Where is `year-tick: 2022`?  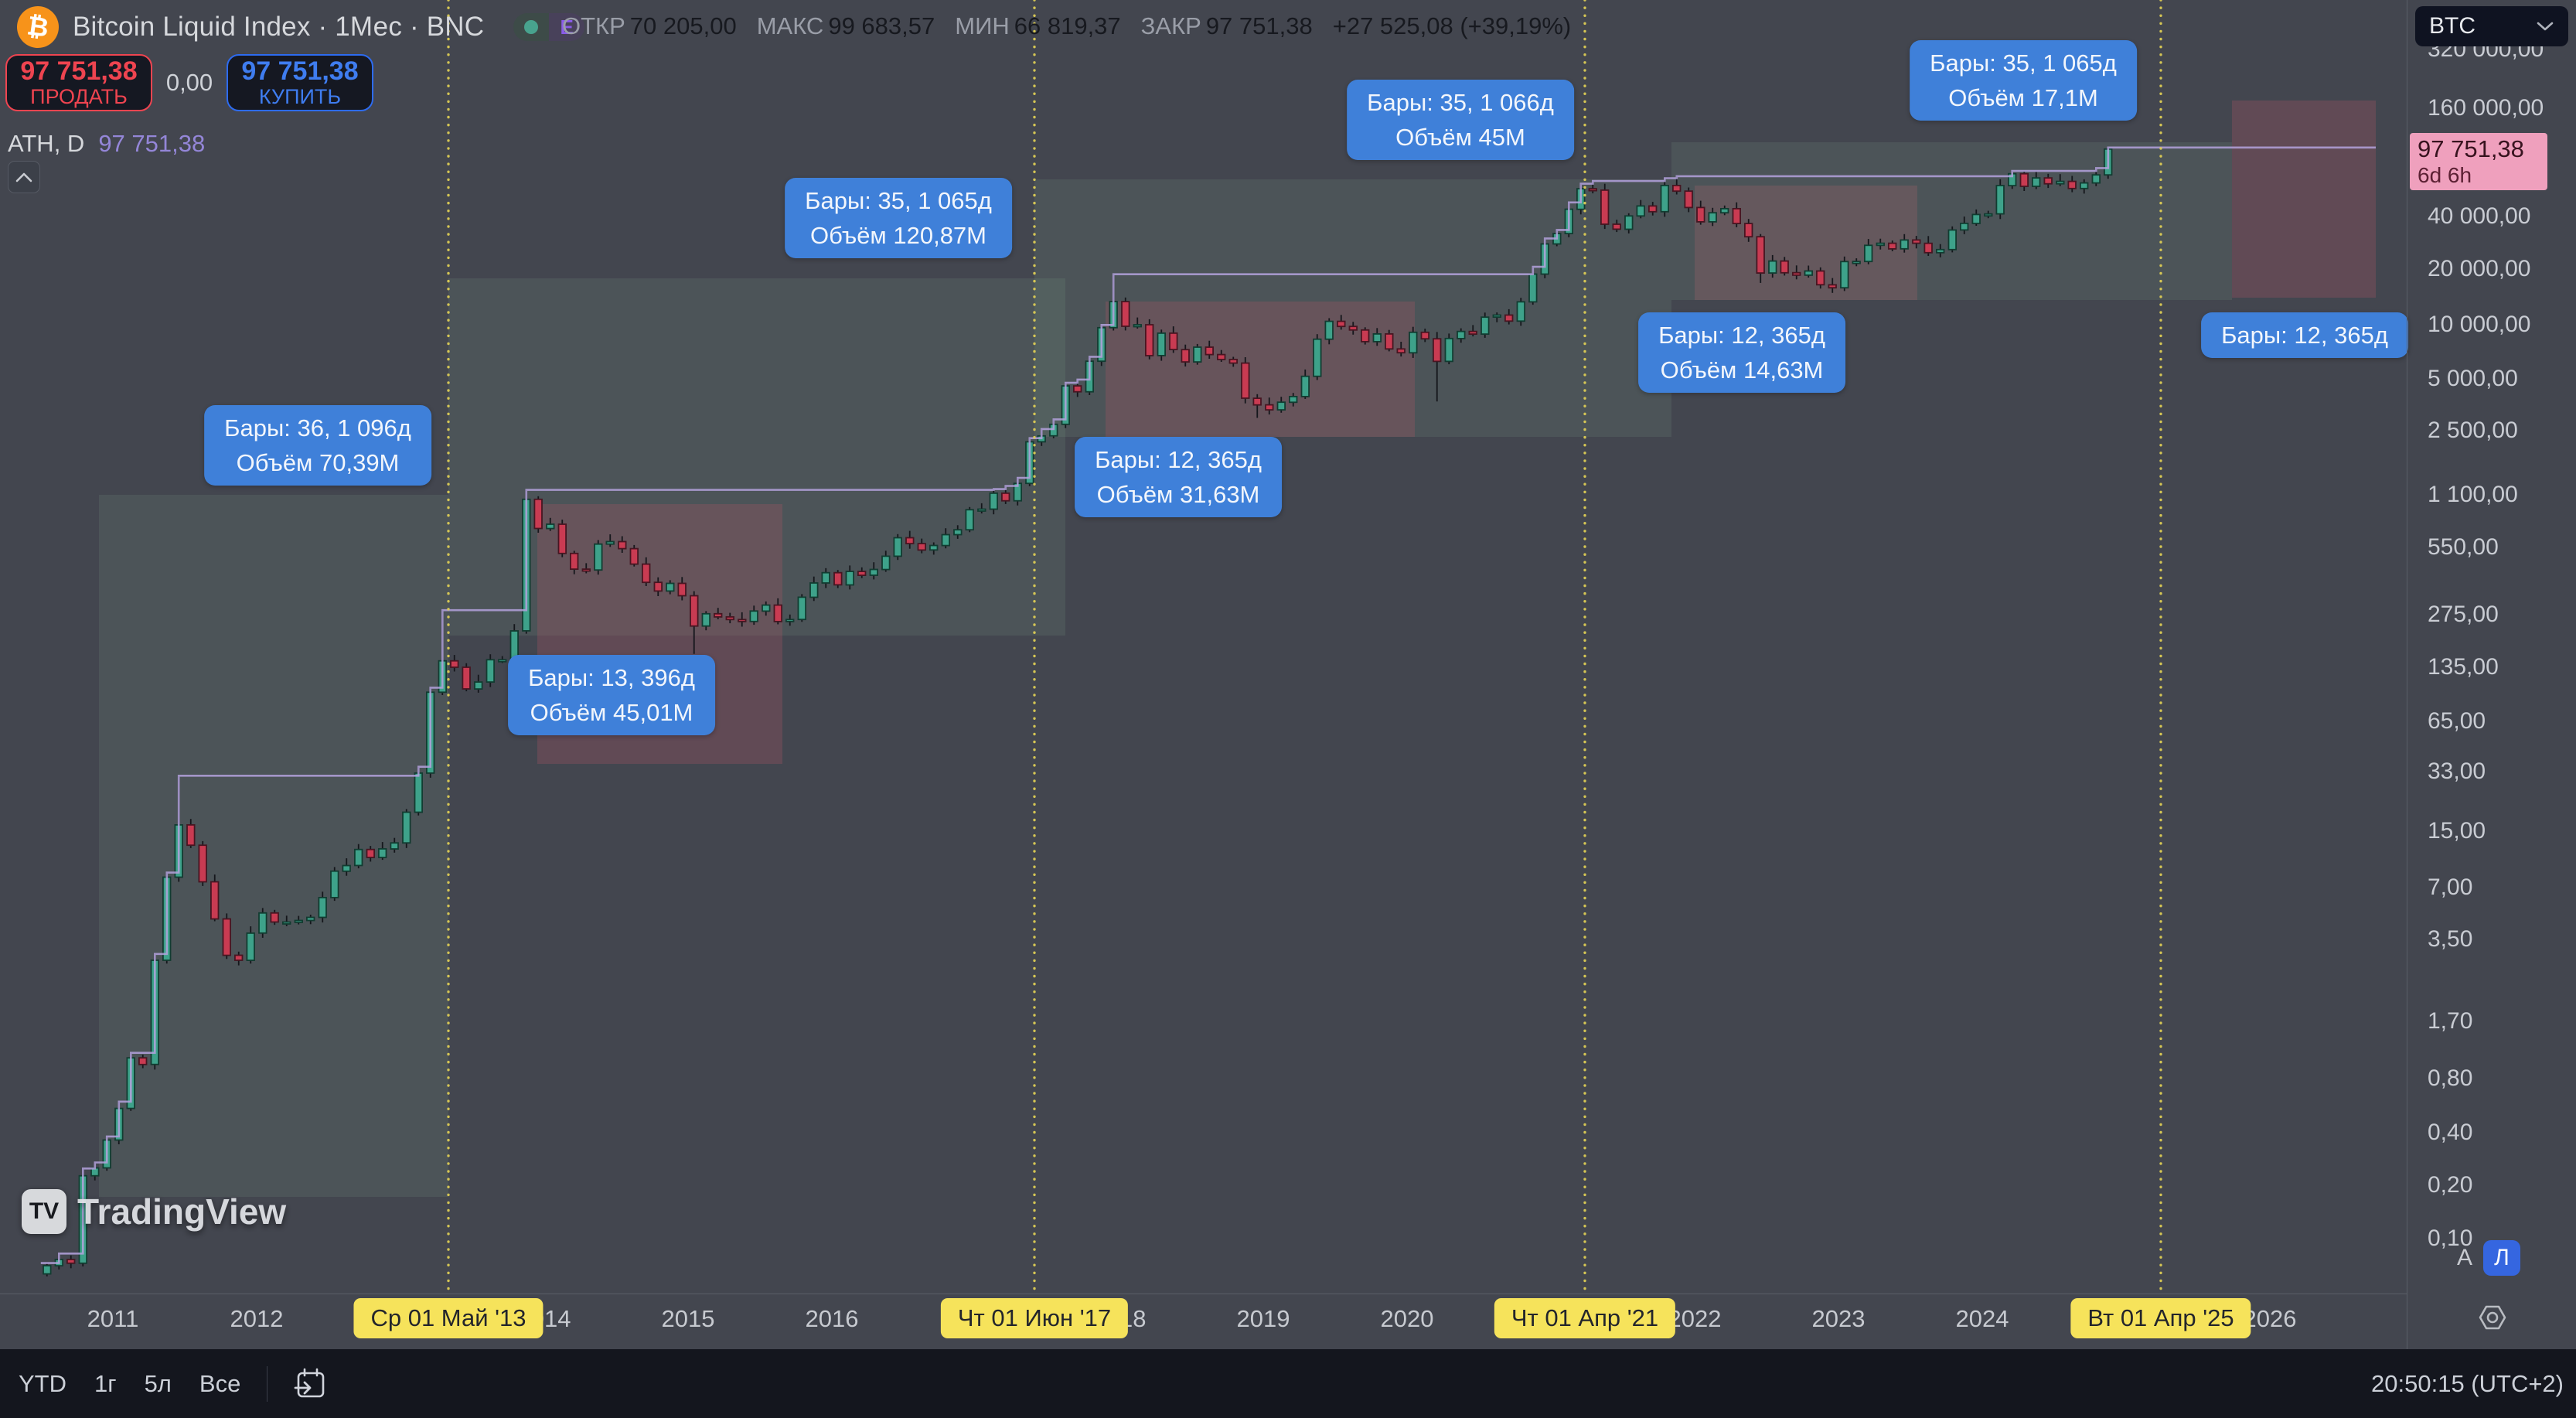 year-tick: 2022 is located at coordinates (1695, 1318).